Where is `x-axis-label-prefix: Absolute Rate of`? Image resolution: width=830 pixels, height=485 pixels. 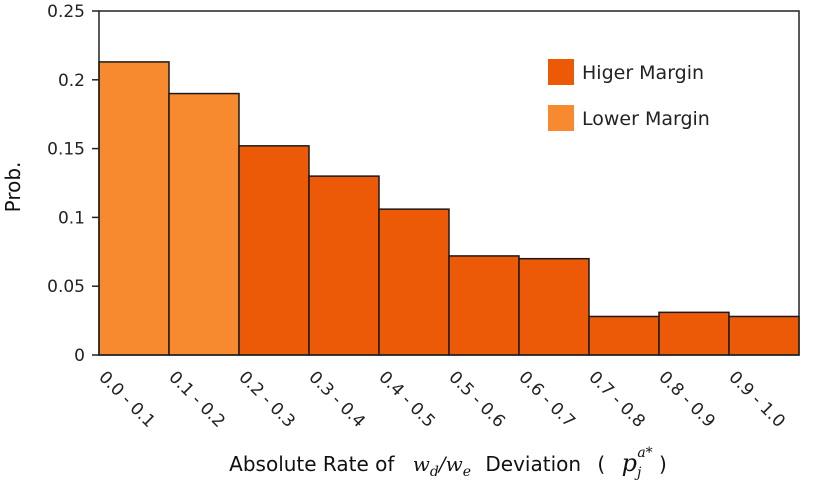 x-axis-label-prefix: Absolute Rate of is located at coordinates (312, 464).